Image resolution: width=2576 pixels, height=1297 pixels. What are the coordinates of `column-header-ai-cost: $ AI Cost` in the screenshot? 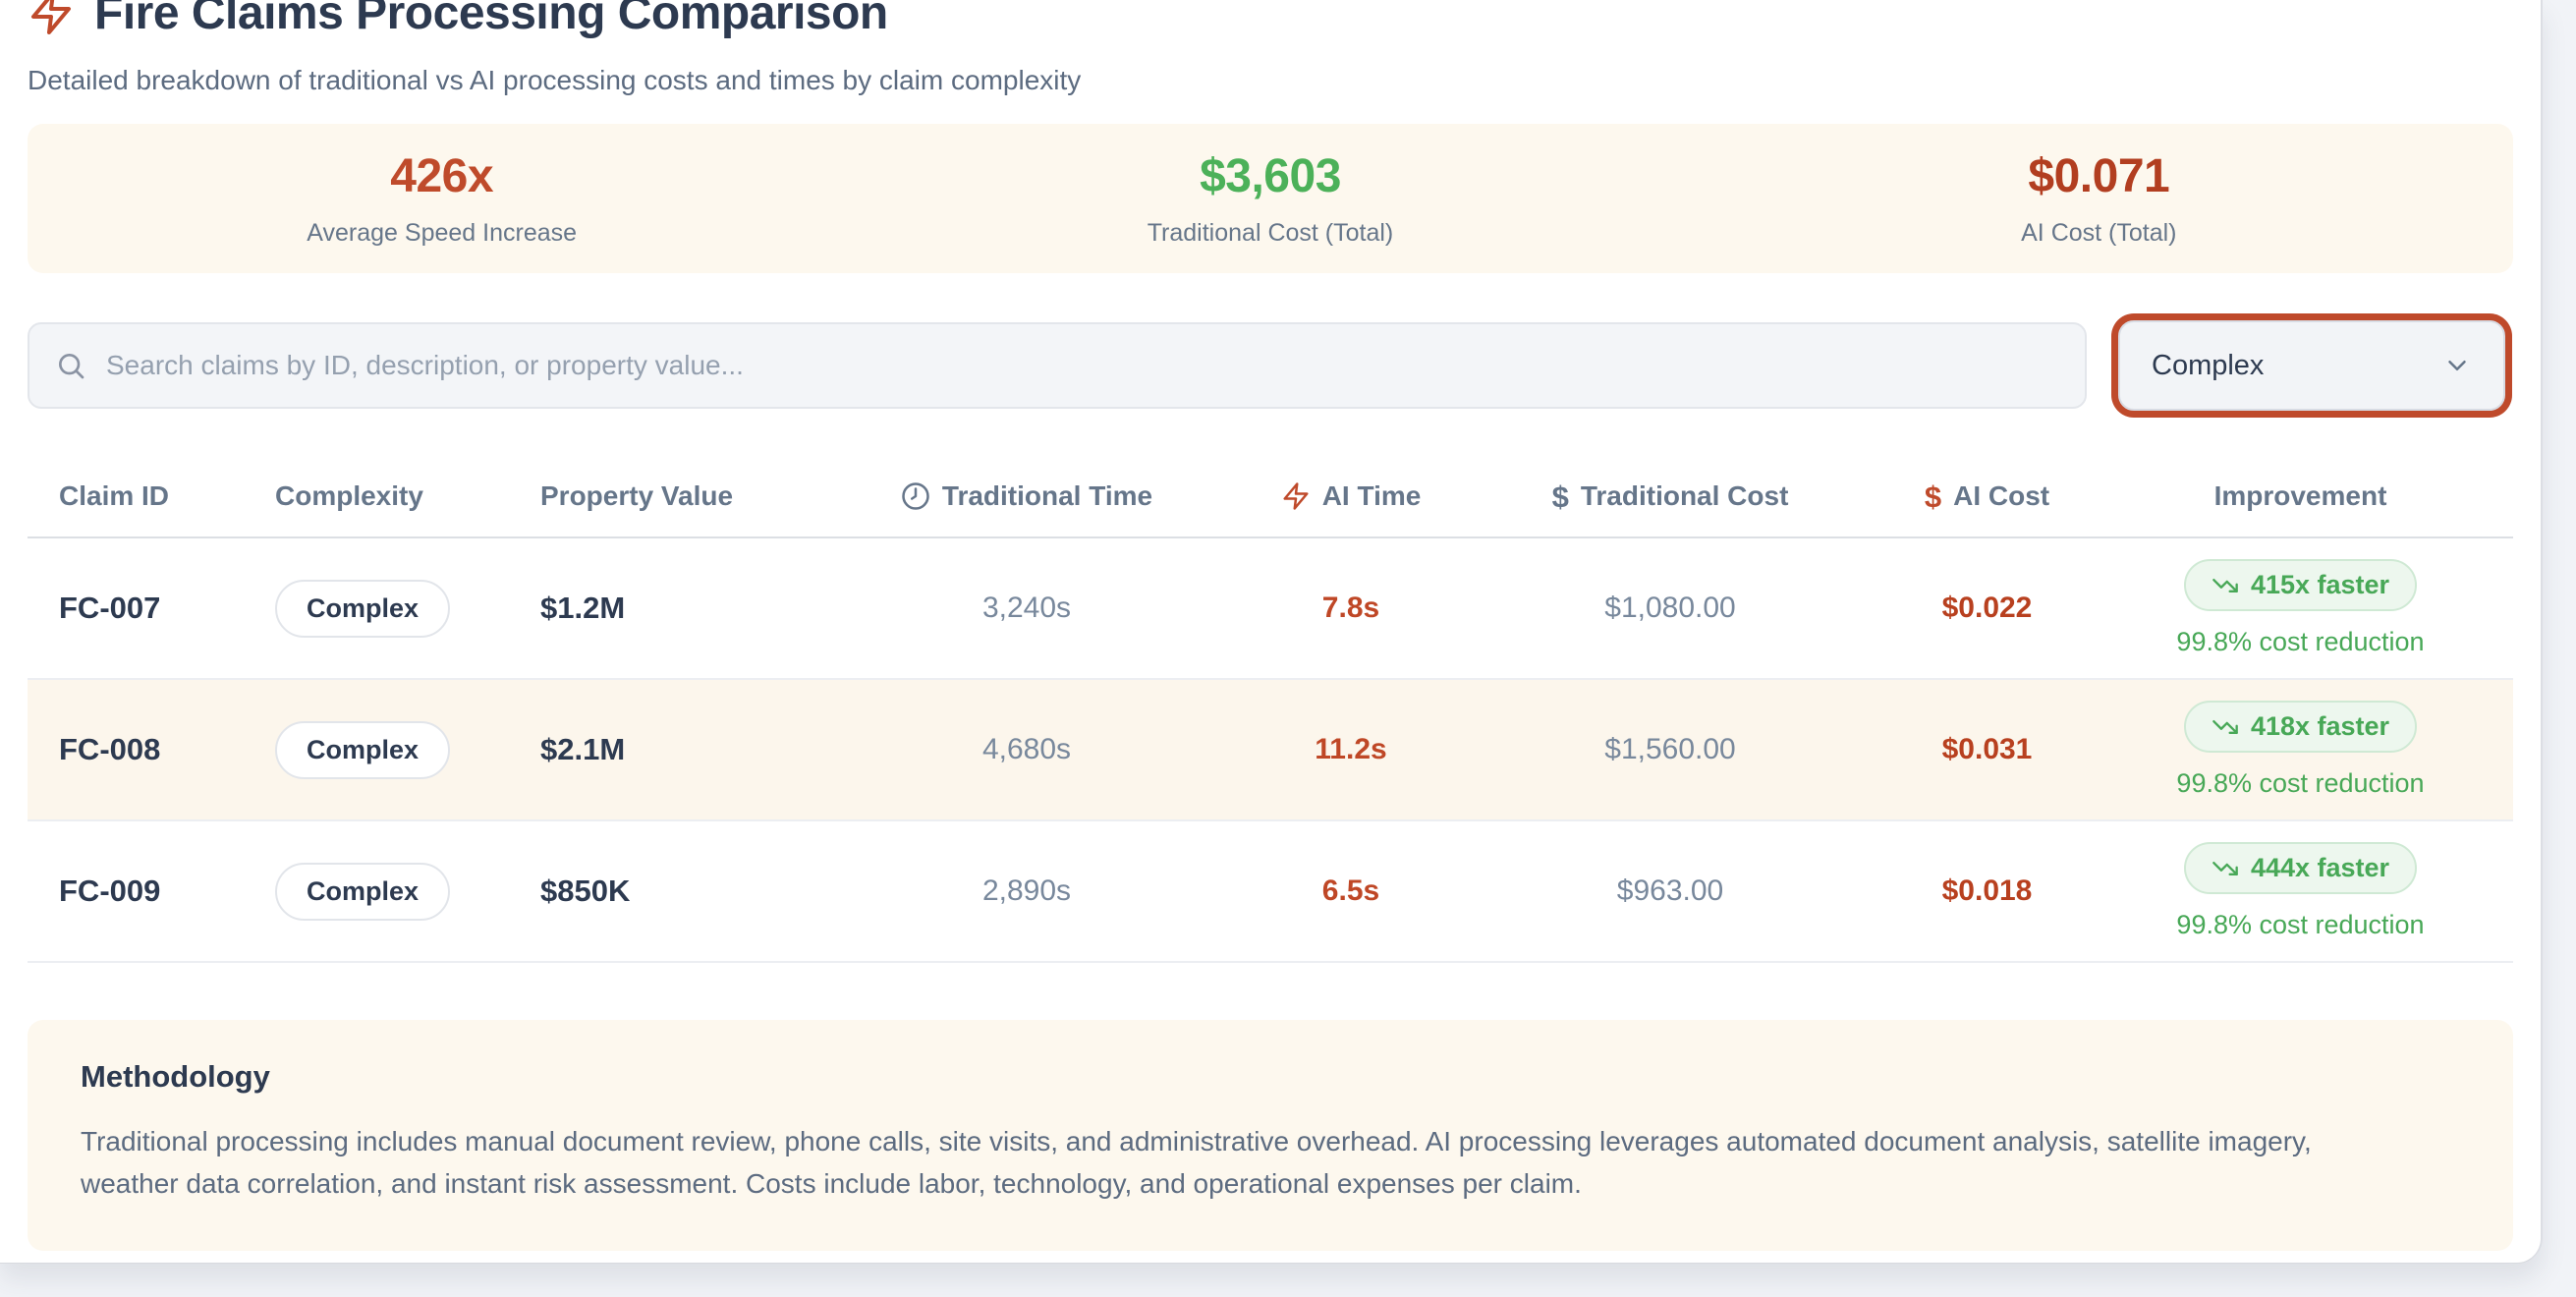 It's located at (1987, 496).